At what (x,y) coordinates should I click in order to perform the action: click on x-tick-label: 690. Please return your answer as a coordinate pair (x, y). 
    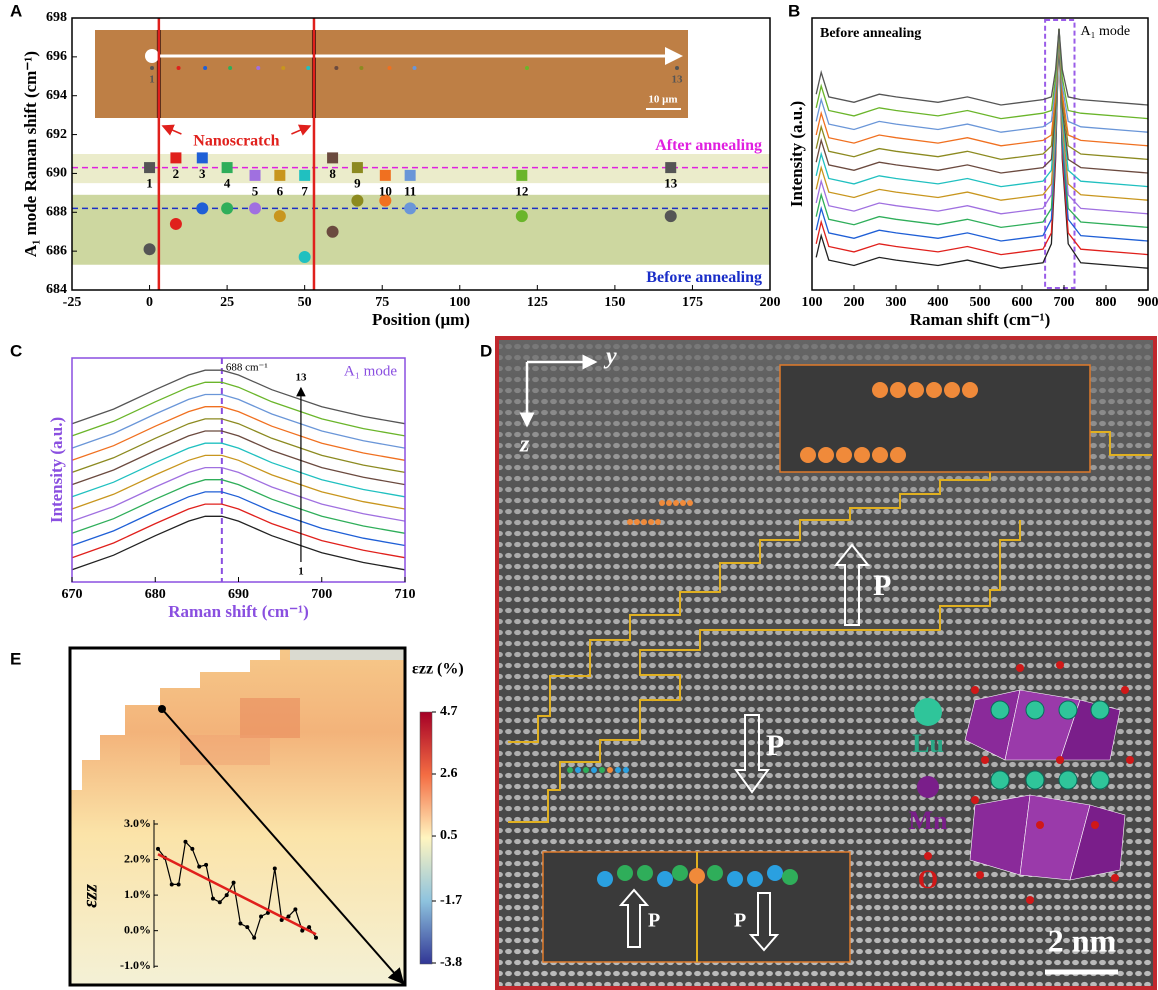
    Looking at the image, I should click on (238, 594).